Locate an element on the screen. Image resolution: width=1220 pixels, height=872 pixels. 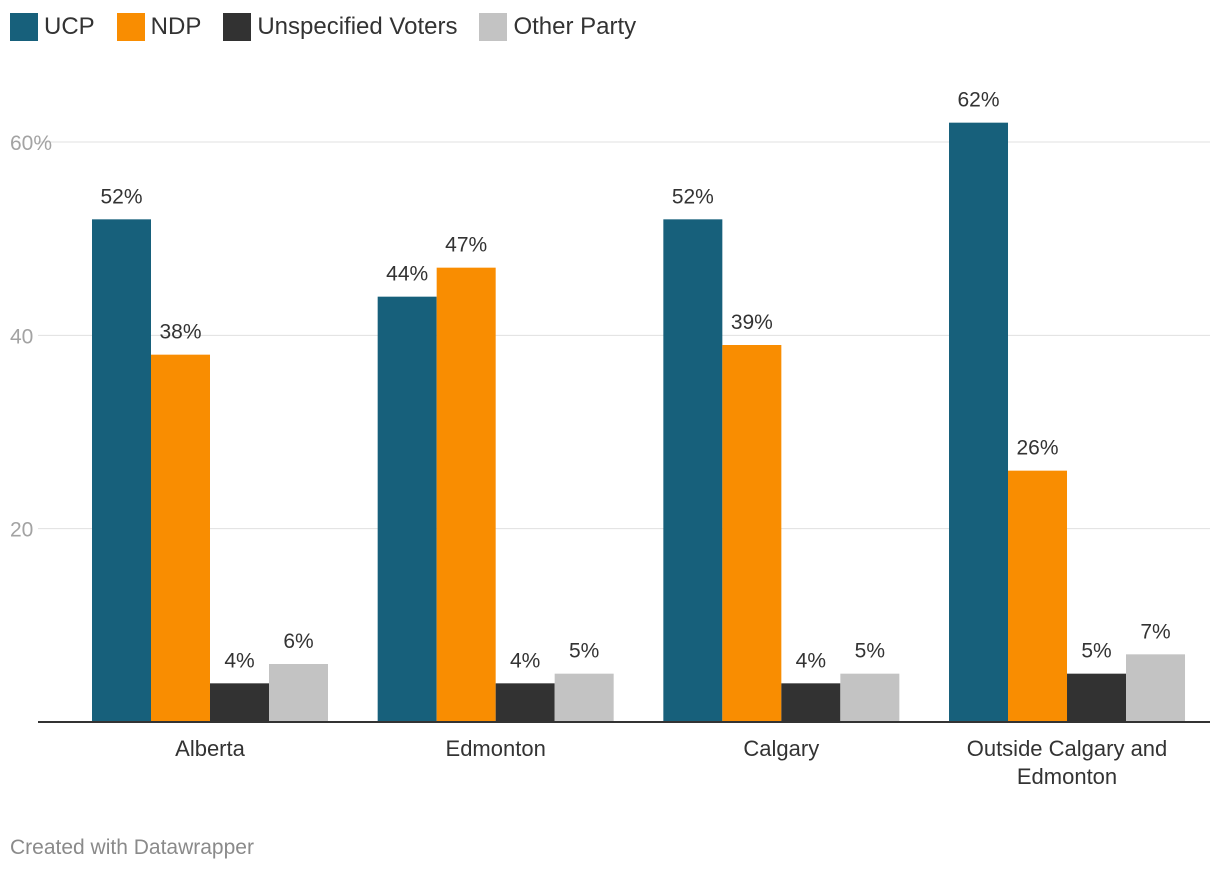
bar-other-party-calgary is located at coordinates (870, 697).